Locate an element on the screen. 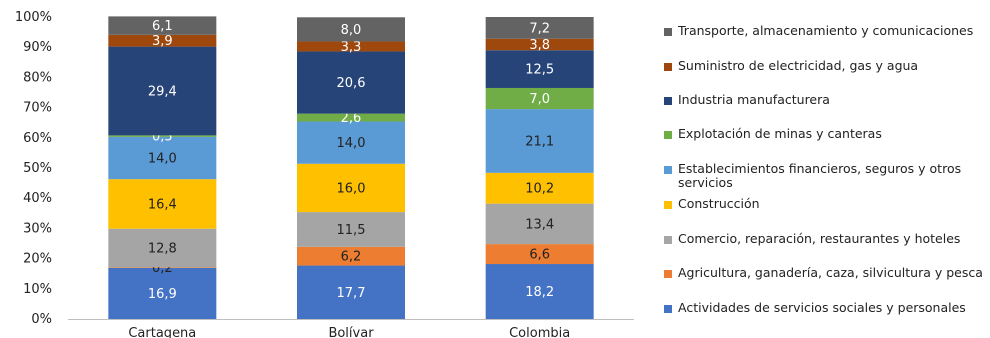 The width and height of the screenshot is (990, 338). legend-label: Explotación de minas y canteras is located at coordinates (780, 133).